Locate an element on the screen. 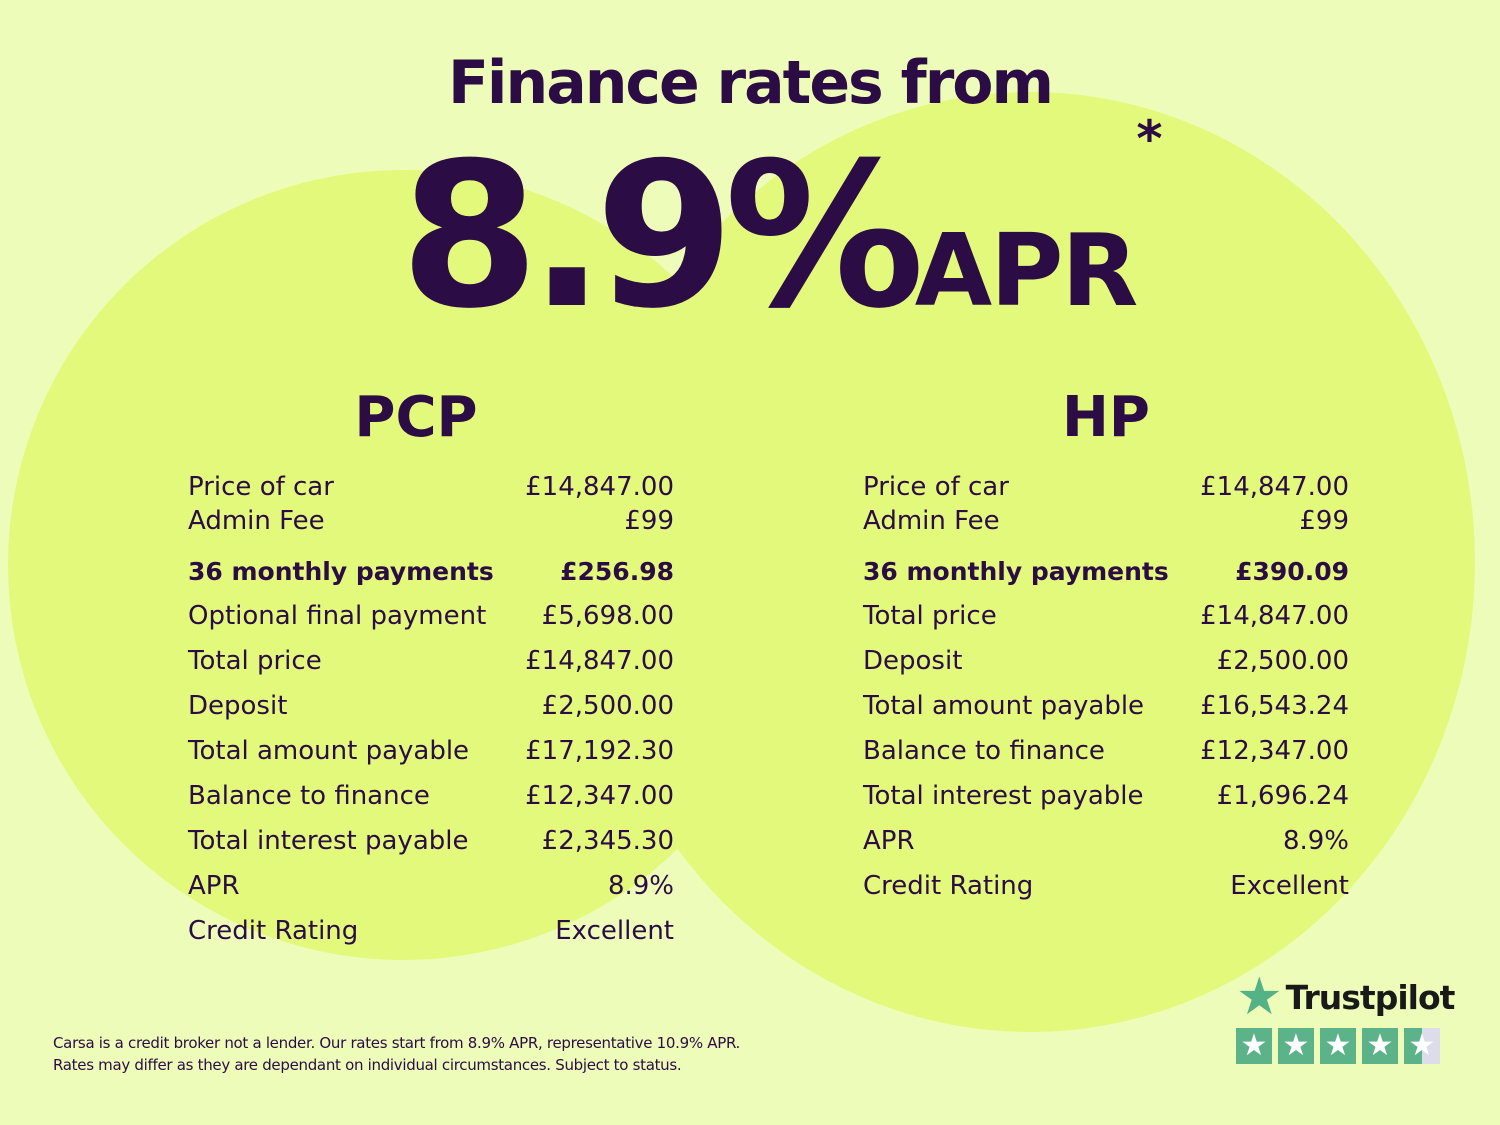 This screenshot has width=1500, height=1125. rate-display: 8.9%APR * is located at coordinates (781, 231).